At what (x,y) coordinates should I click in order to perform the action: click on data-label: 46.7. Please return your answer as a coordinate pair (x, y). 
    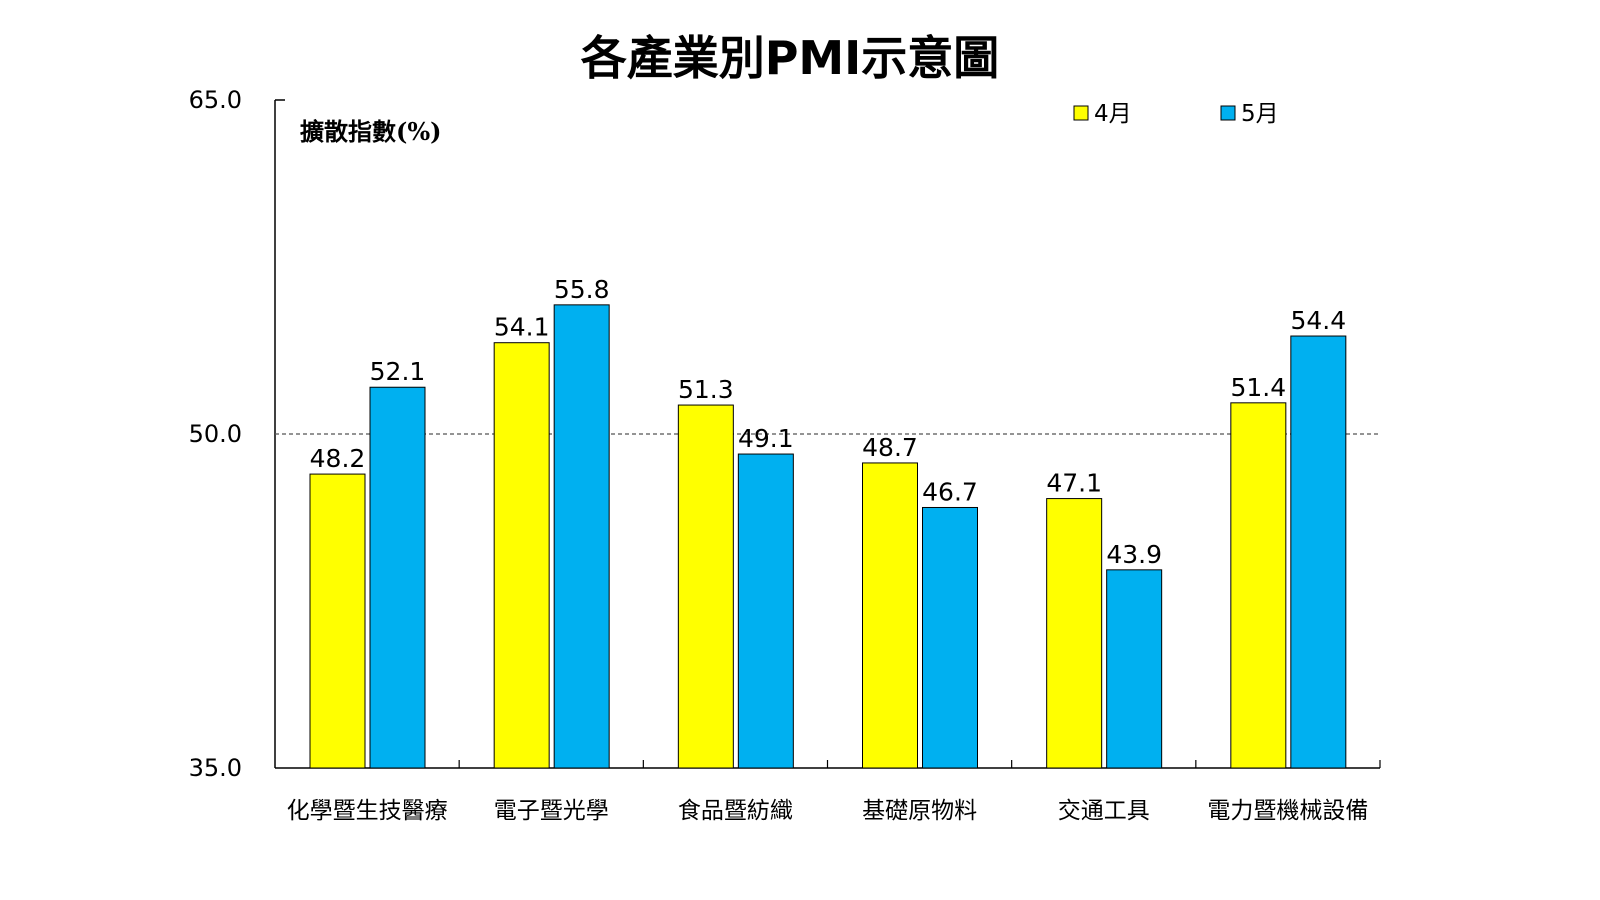
    Looking at the image, I should click on (950, 491).